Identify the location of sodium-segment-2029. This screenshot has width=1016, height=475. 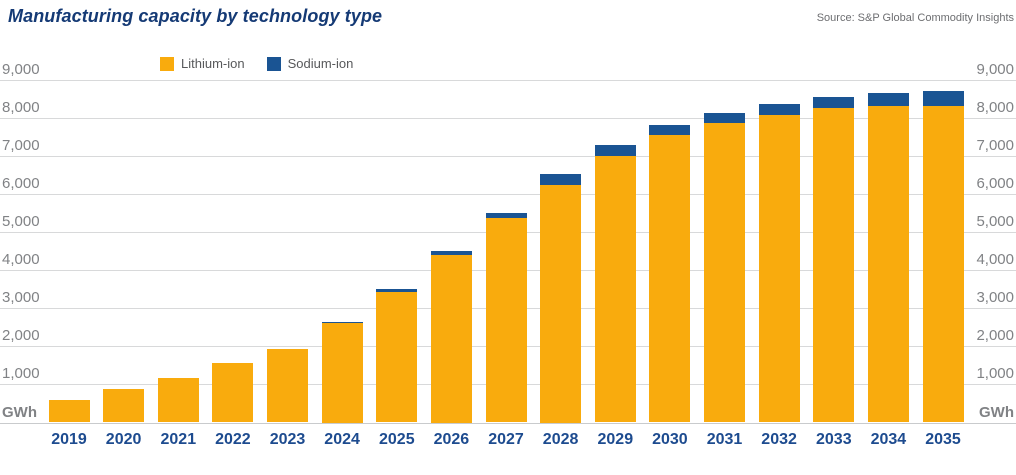
(615, 151).